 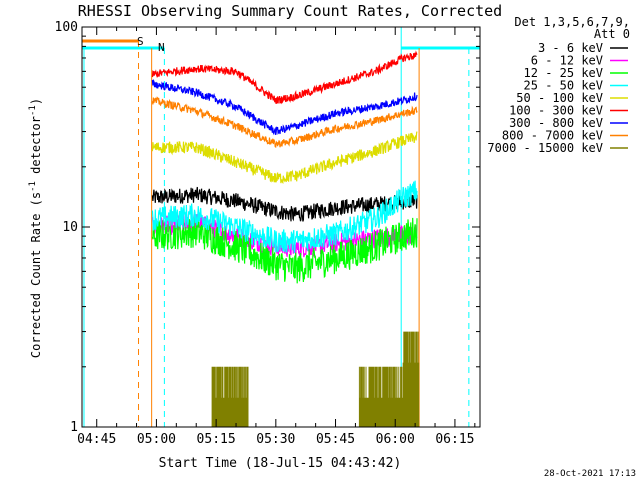 What do you see at coordinates (66, 27) in the screenshot?
I see `y-tick-label-100: 100` at bounding box center [66, 27].